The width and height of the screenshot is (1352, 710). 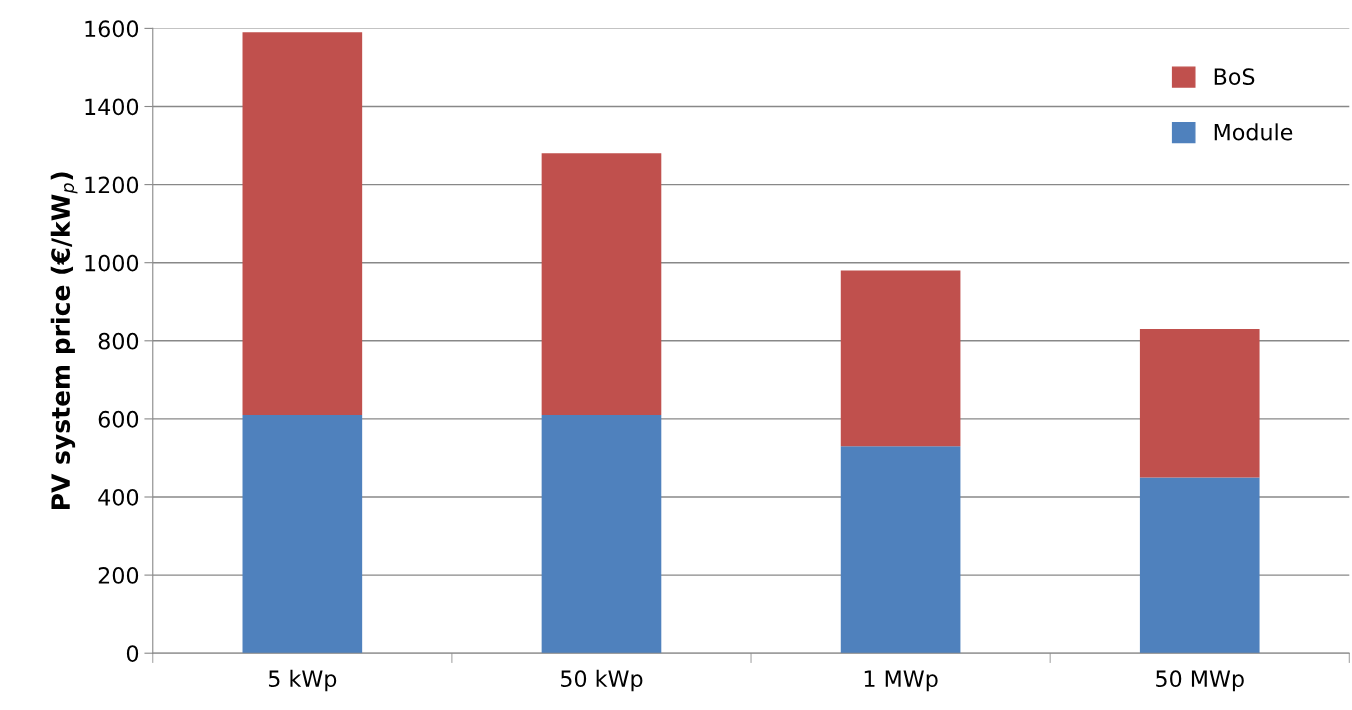 I want to click on x-tick-label: 5 kWp, so click(x=302, y=680).